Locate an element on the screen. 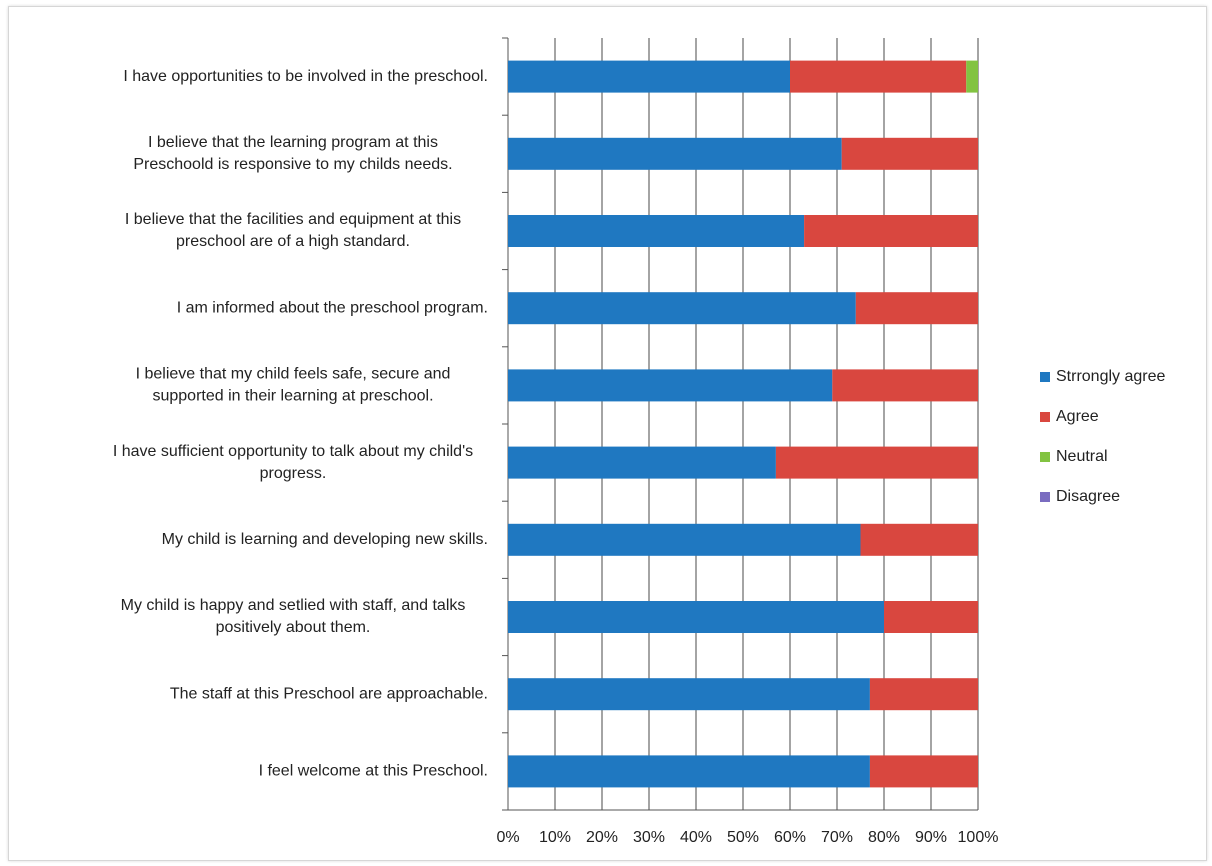 Image resolution: width=1212 pixels, height=866 pixels. x-tick-label: 60% is located at coordinates (790, 837).